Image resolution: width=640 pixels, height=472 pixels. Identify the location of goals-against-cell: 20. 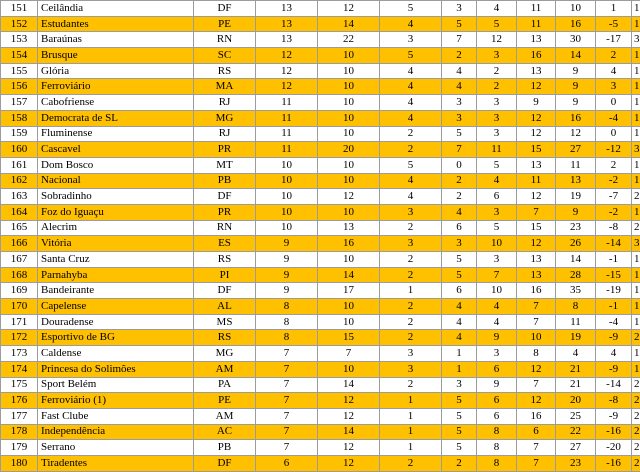
(576, 401).